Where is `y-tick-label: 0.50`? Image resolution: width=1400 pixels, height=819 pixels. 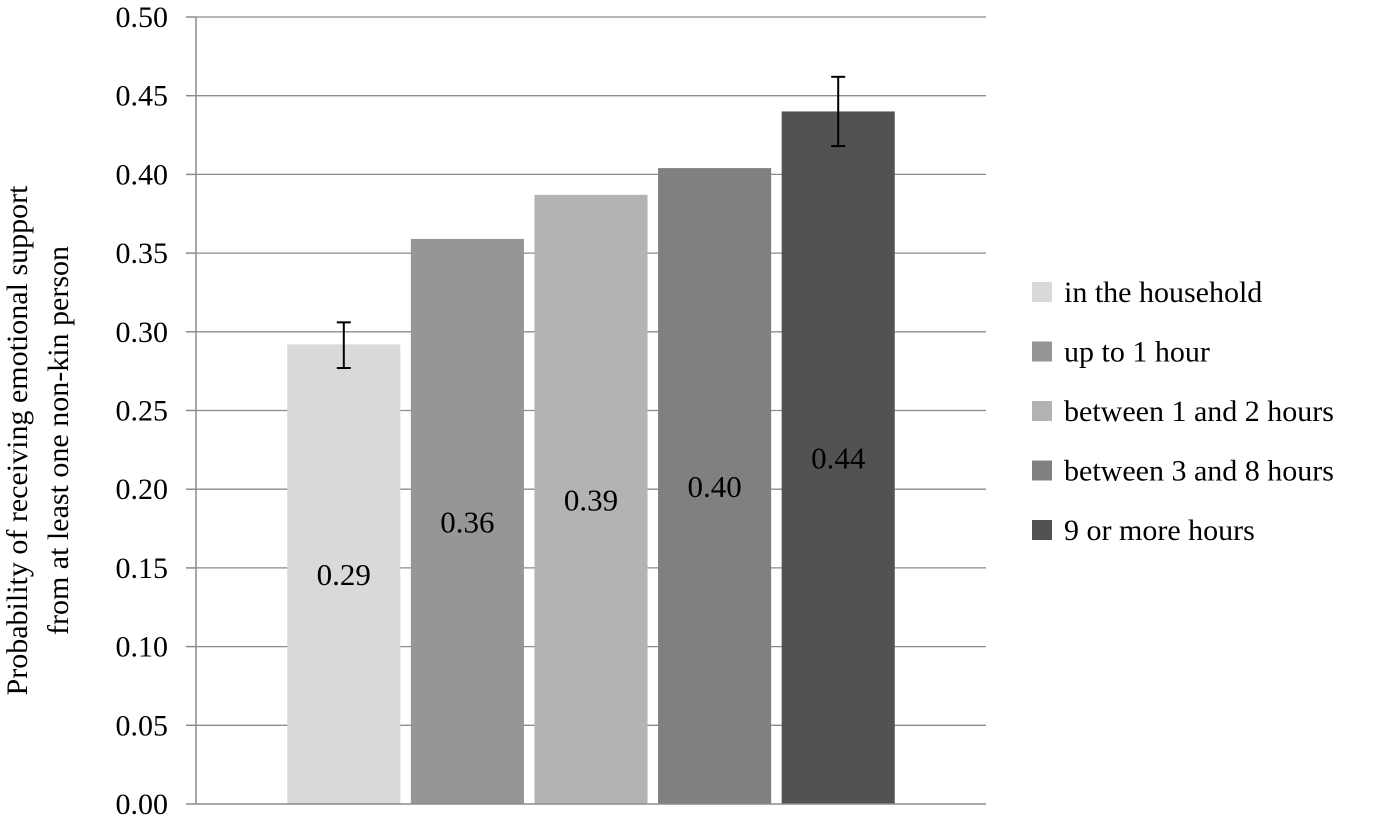 y-tick-label: 0.50 is located at coordinates (142, 17).